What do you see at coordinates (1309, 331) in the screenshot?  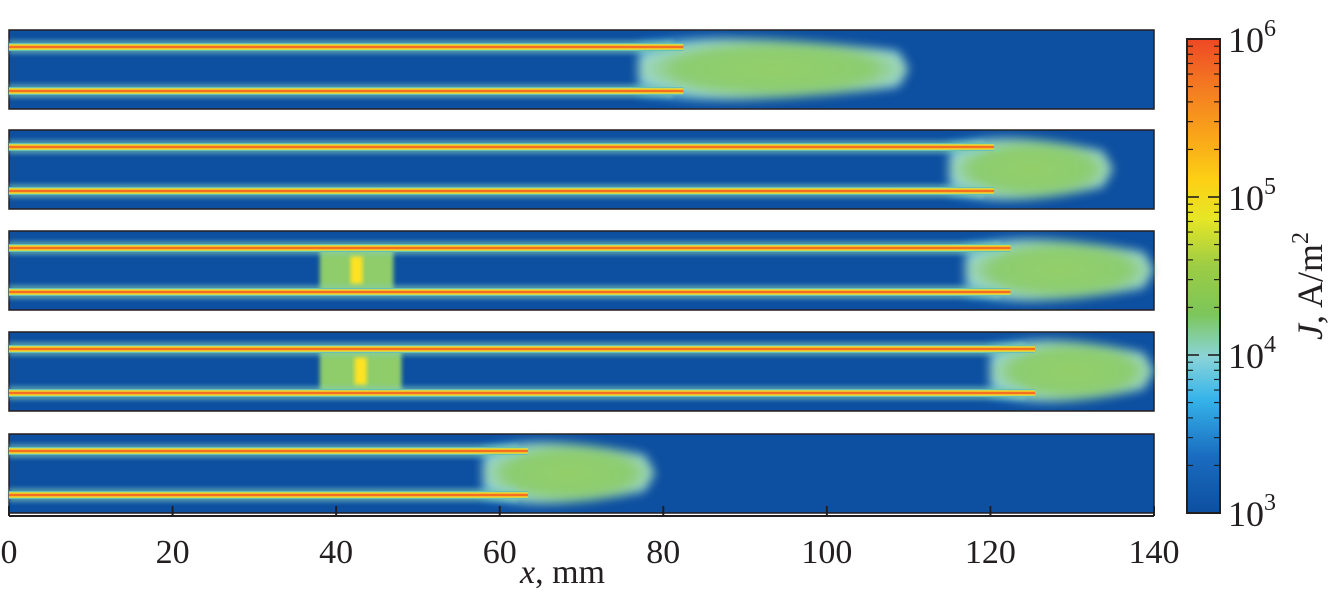 I see `colorbar-title-var: J` at bounding box center [1309, 331].